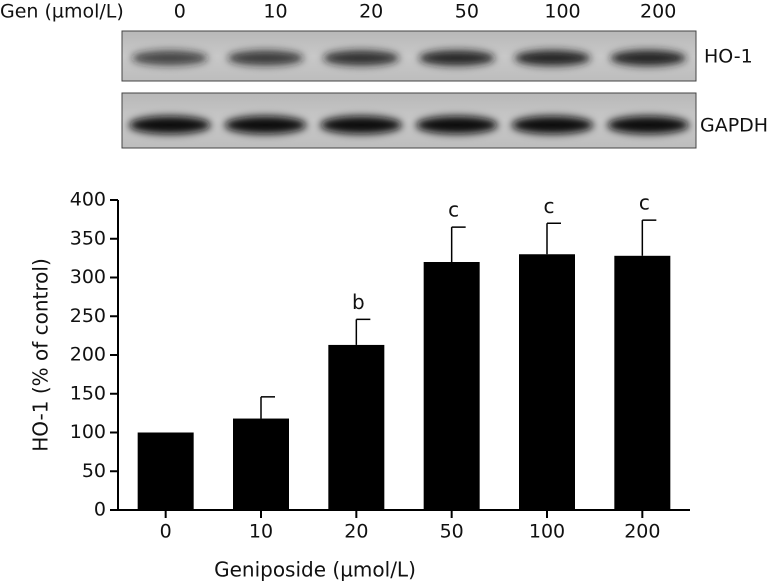  I want to click on y-tick-label: 350, so click(88, 238).